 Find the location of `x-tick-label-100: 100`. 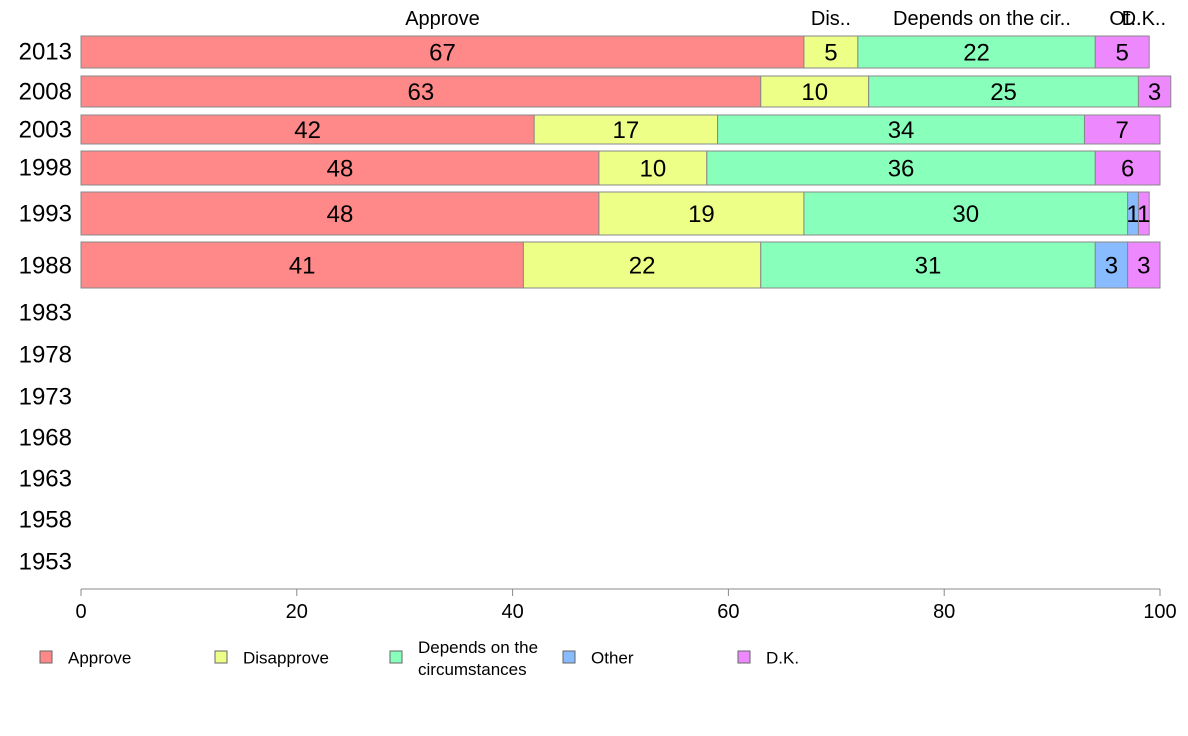

x-tick-label-100: 100 is located at coordinates (1159, 612).